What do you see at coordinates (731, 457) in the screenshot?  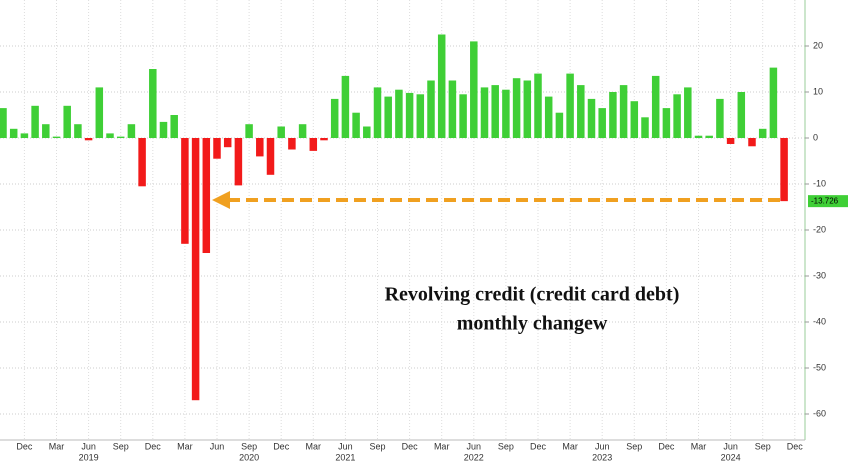 I see `year-label: 2024` at bounding box center [731, 457].